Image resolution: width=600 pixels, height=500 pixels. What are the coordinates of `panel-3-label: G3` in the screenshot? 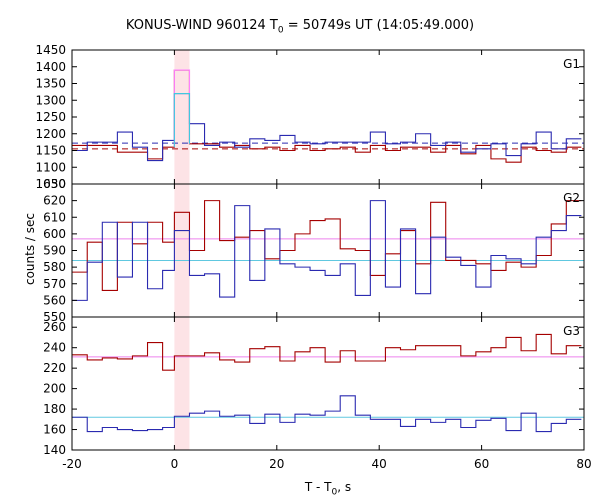 It's located at (571, 331).